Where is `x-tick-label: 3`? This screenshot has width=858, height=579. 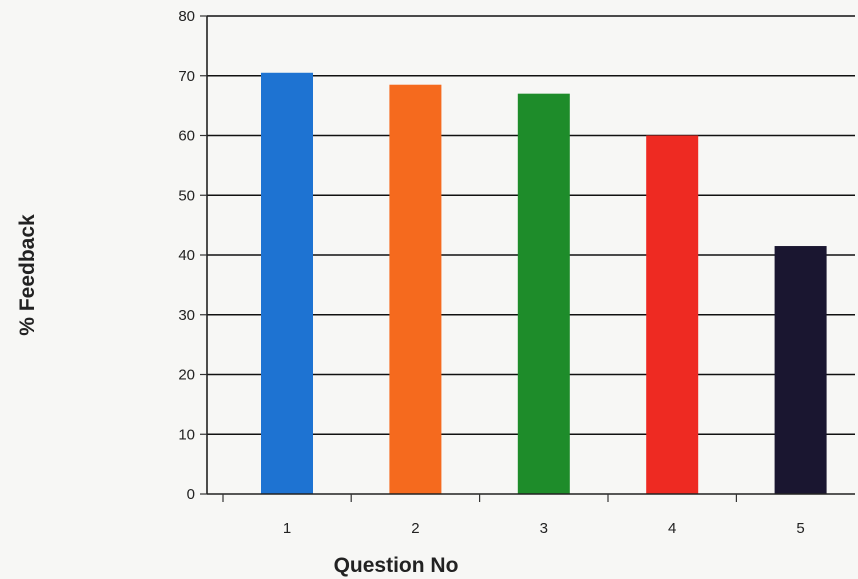
x-tick-label: 3 is located at coordinates (544, 528).